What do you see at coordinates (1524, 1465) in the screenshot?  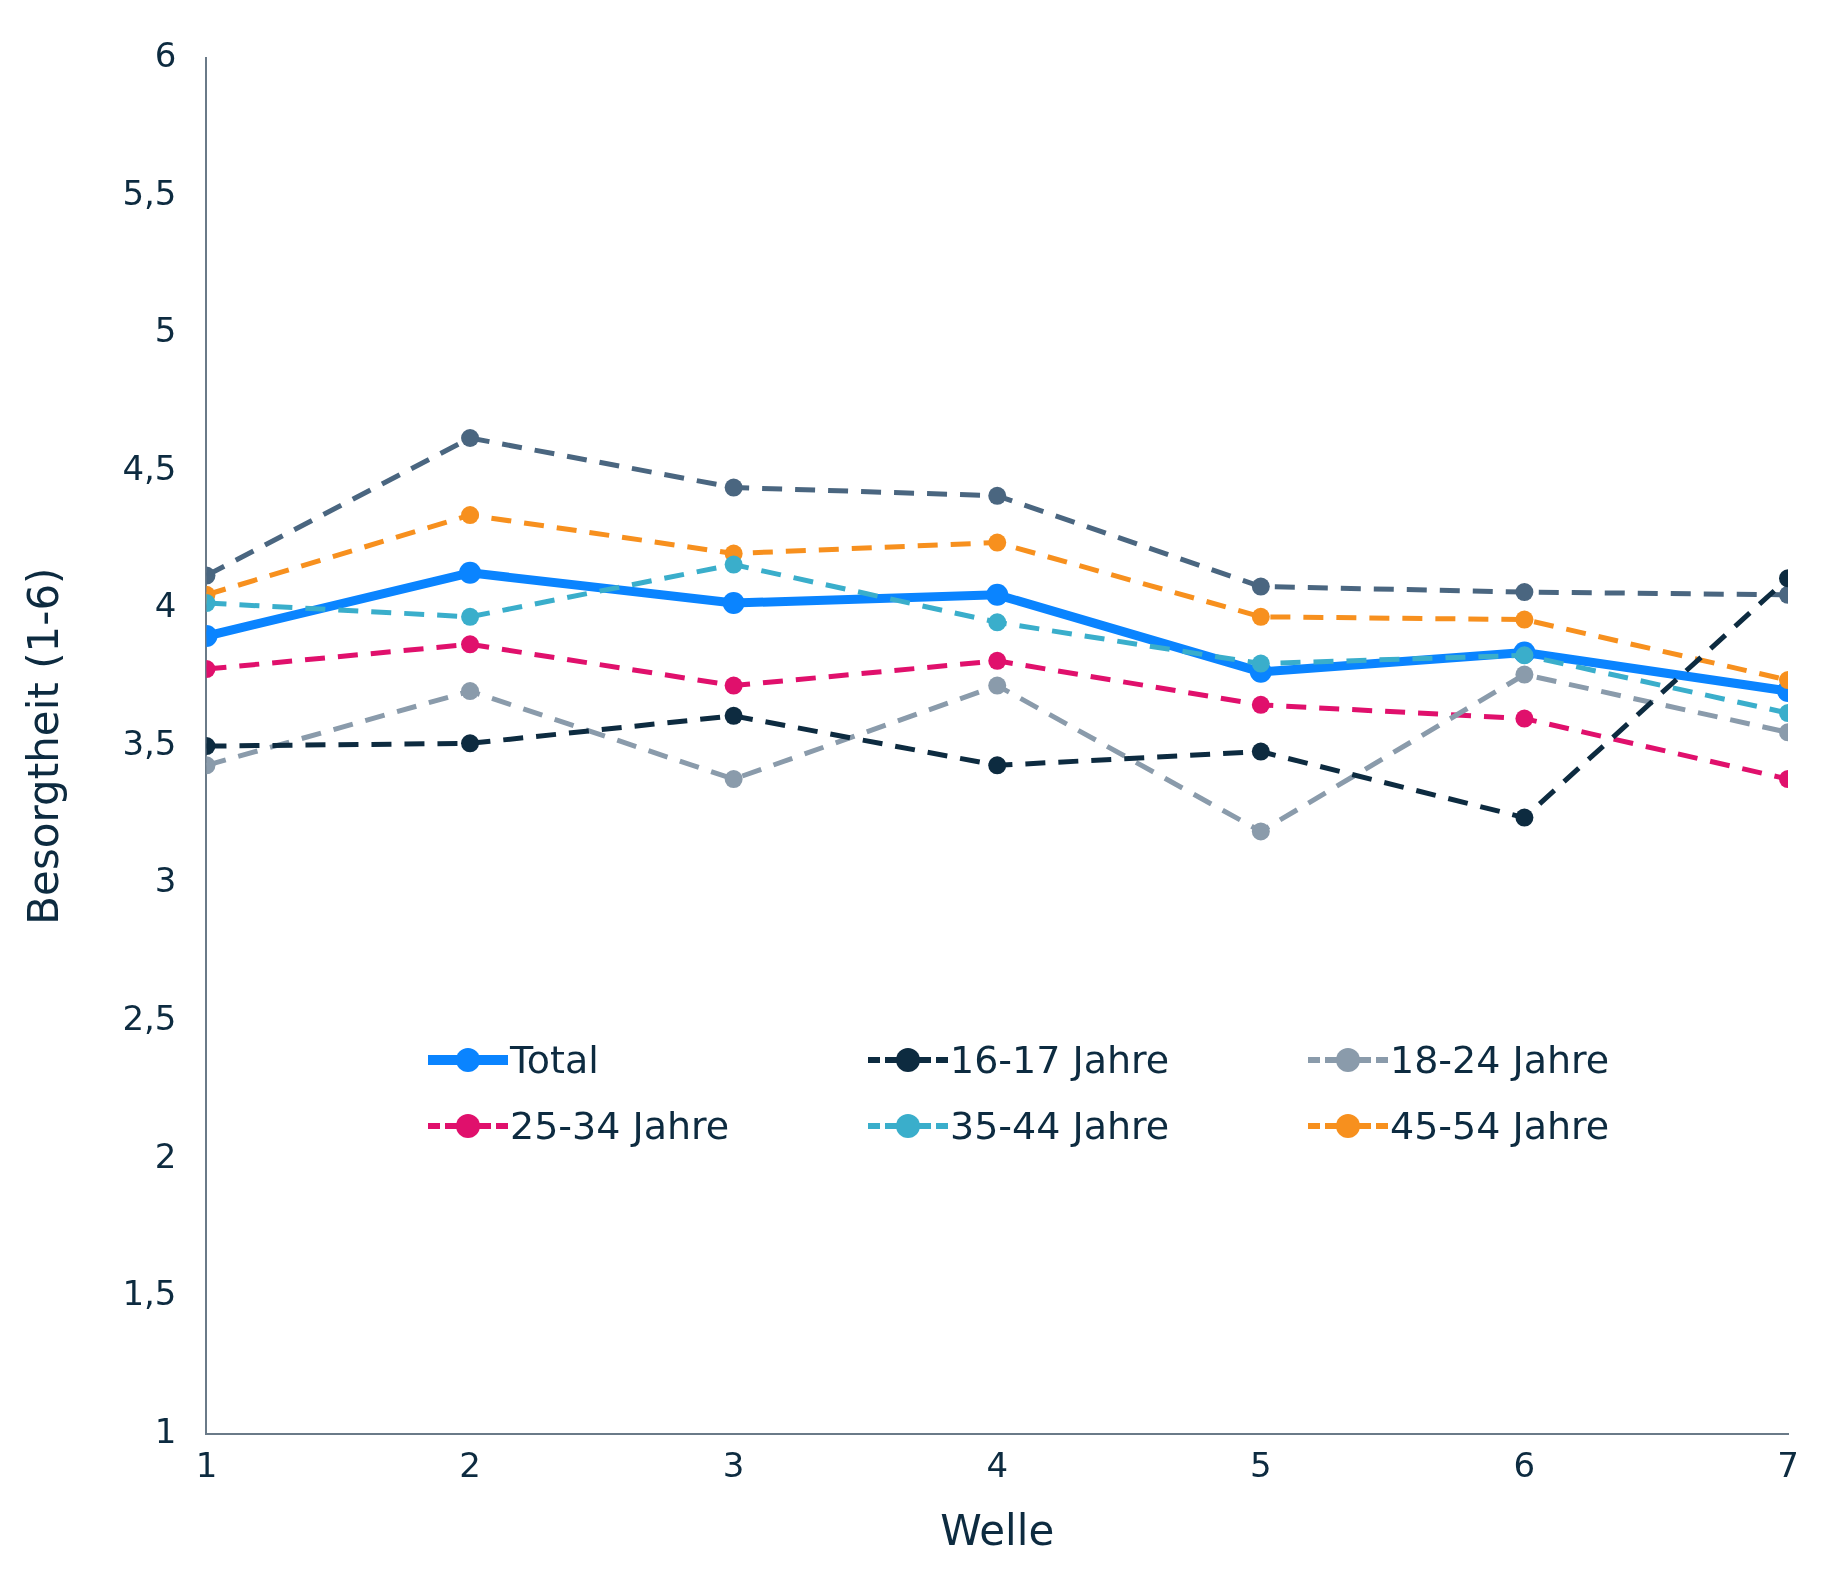 I see `x-tick-label: 6` at bounding box center [1524, 1465].